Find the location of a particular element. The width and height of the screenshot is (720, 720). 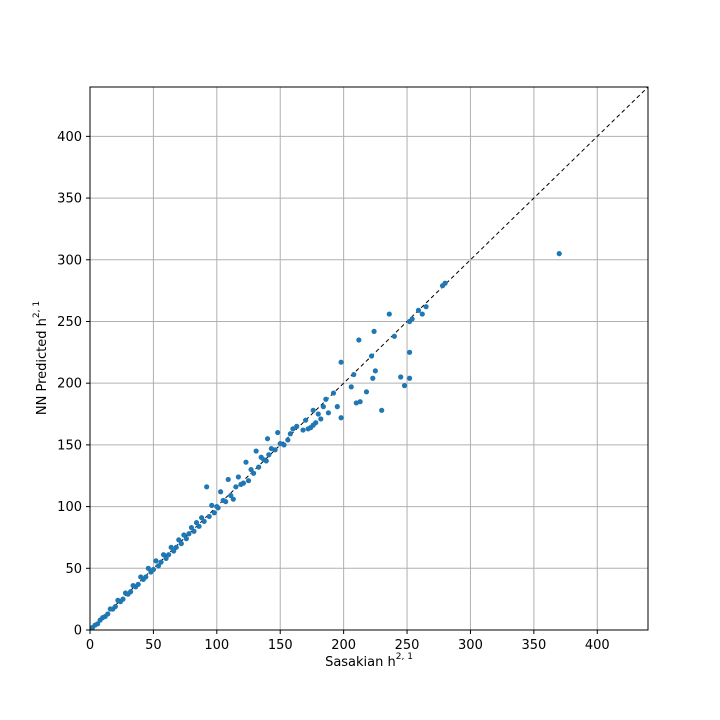

x-tick-label: 100 is located at coordinates (216, 645).